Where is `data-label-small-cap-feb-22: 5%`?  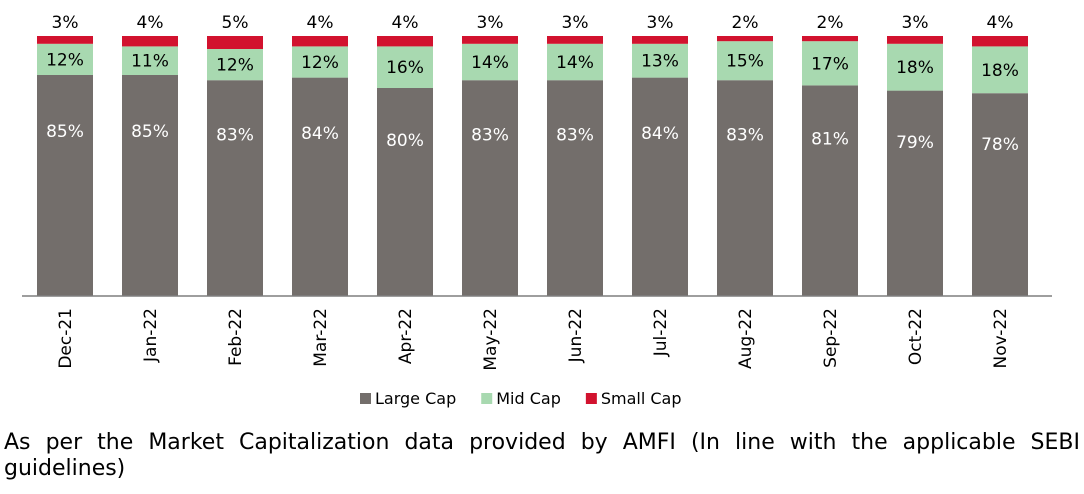 data-label-small-cap-feb-22: 5% is located at coordinates (235, 23).